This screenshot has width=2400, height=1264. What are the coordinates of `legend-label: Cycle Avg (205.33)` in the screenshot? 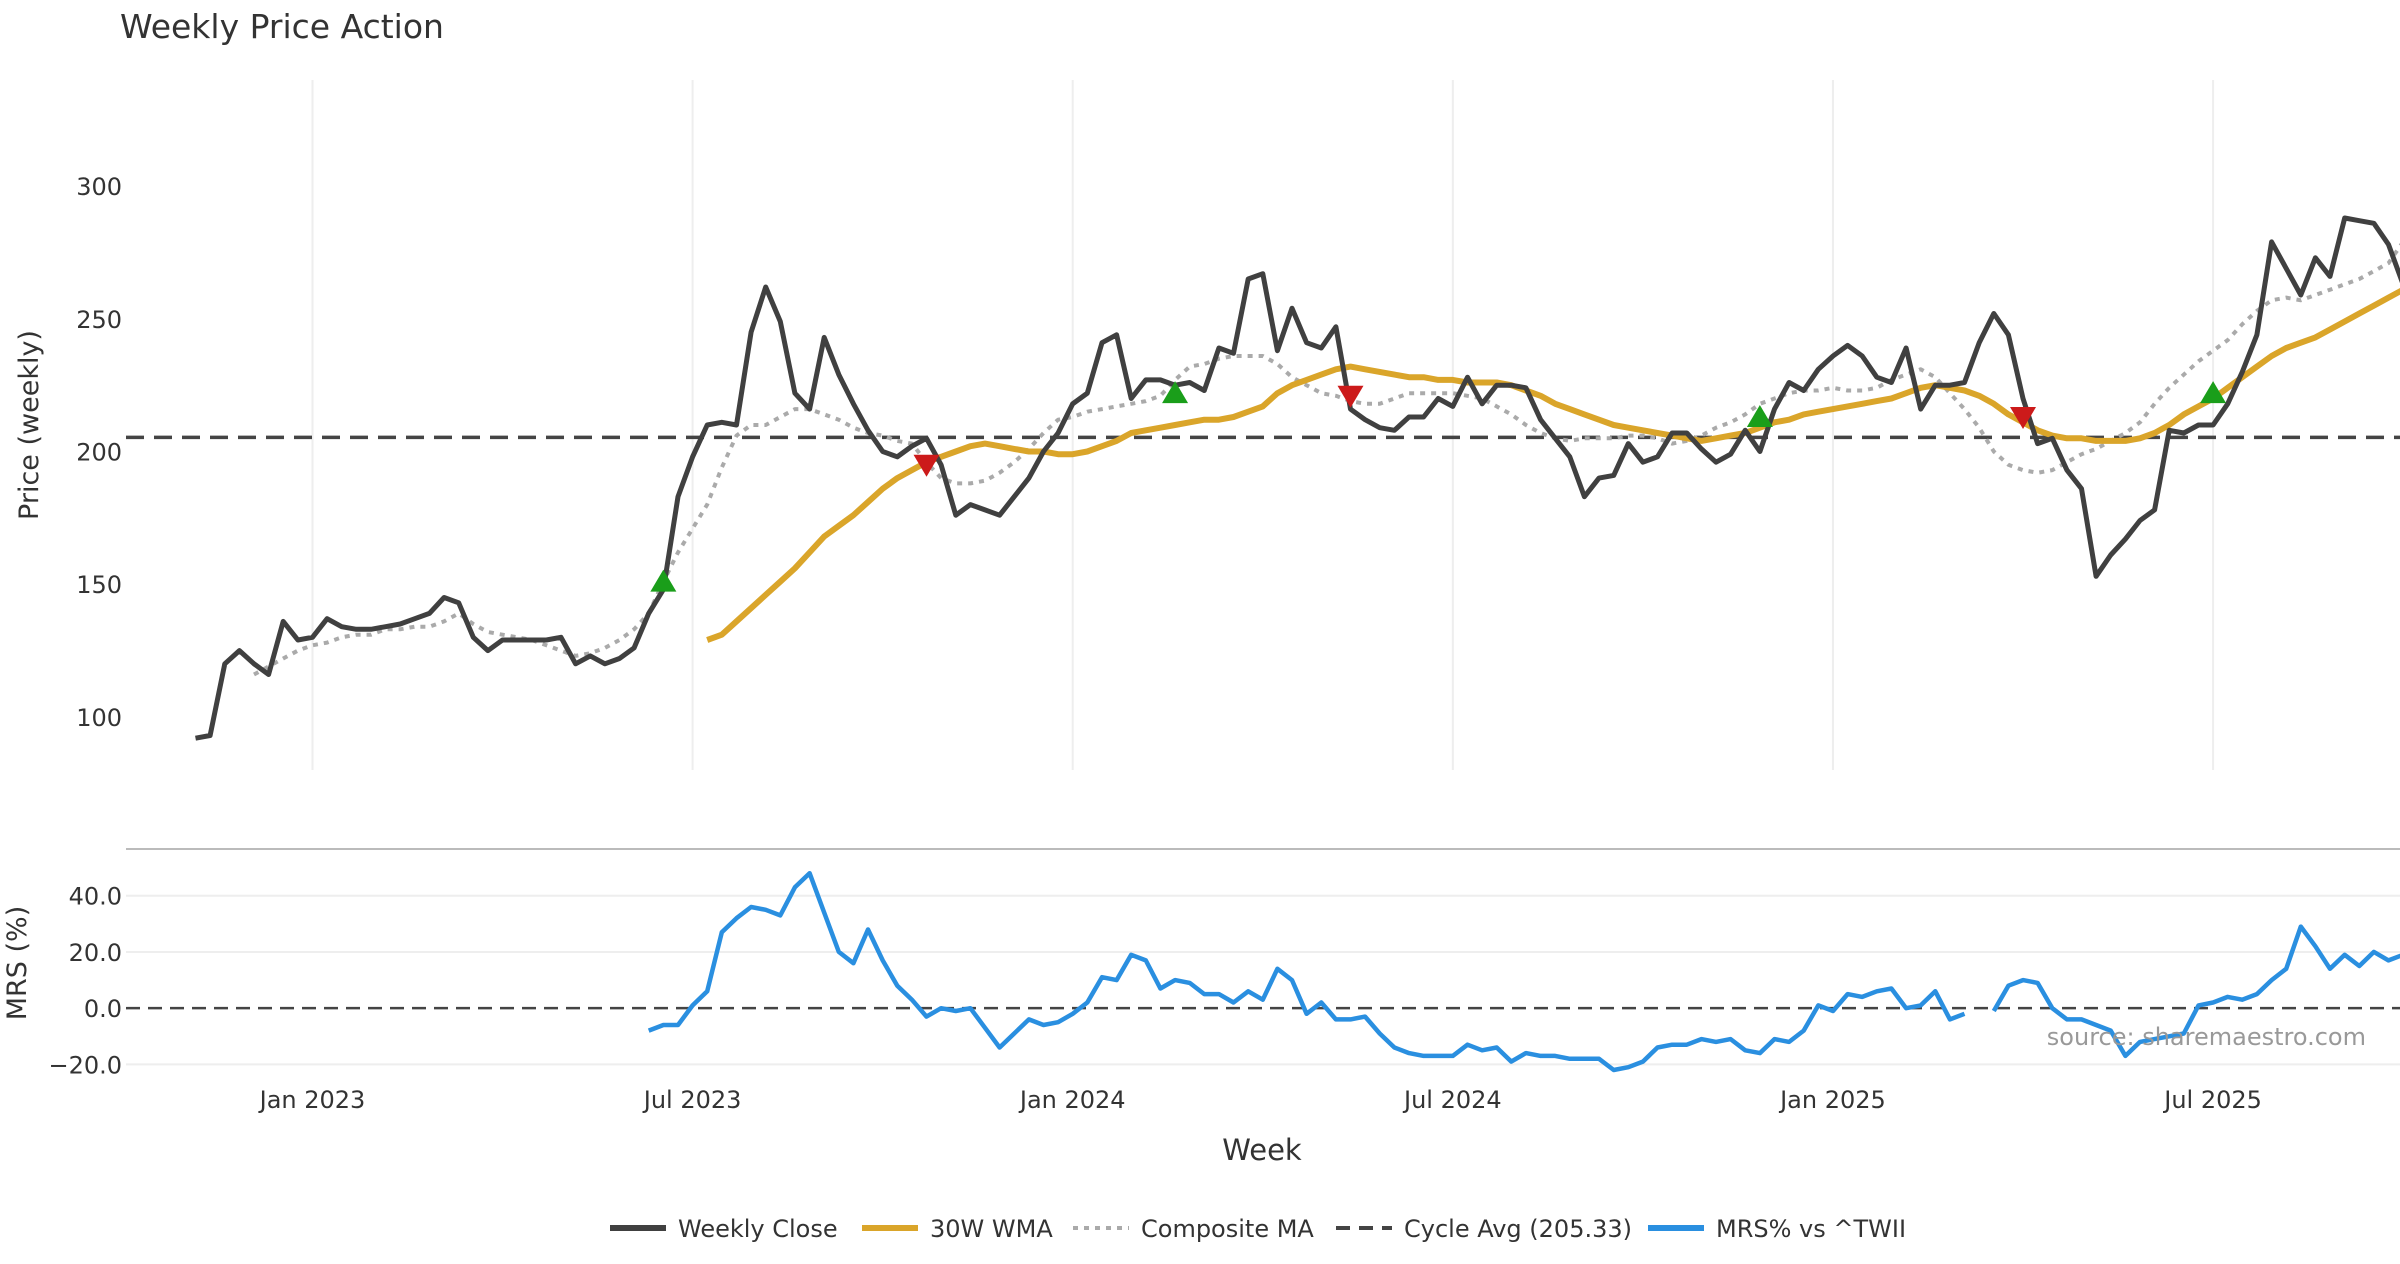 It's located at (1518, 1229).